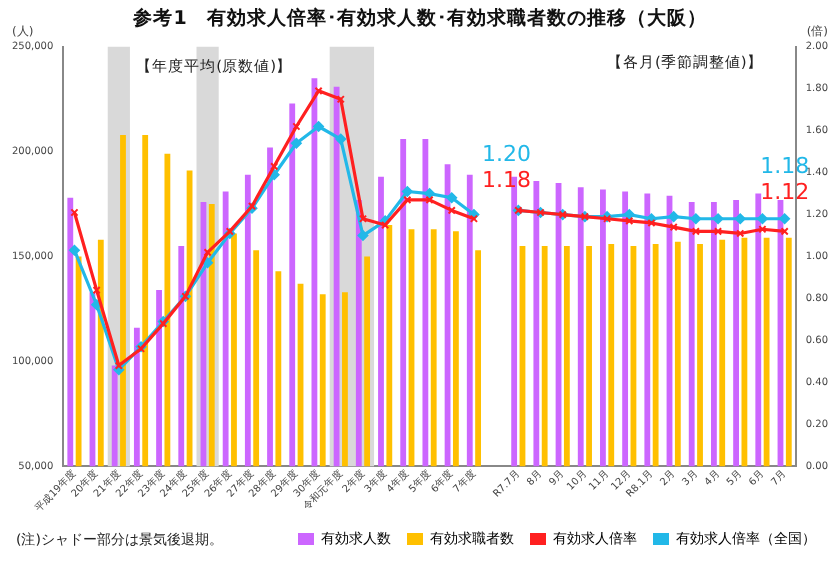 The height and width of the screenshot is (566, 840). What do you see at coordinates (506, 179) in the screenshot?
I see `data-label: 1.18` at bounding box center [506, 179].